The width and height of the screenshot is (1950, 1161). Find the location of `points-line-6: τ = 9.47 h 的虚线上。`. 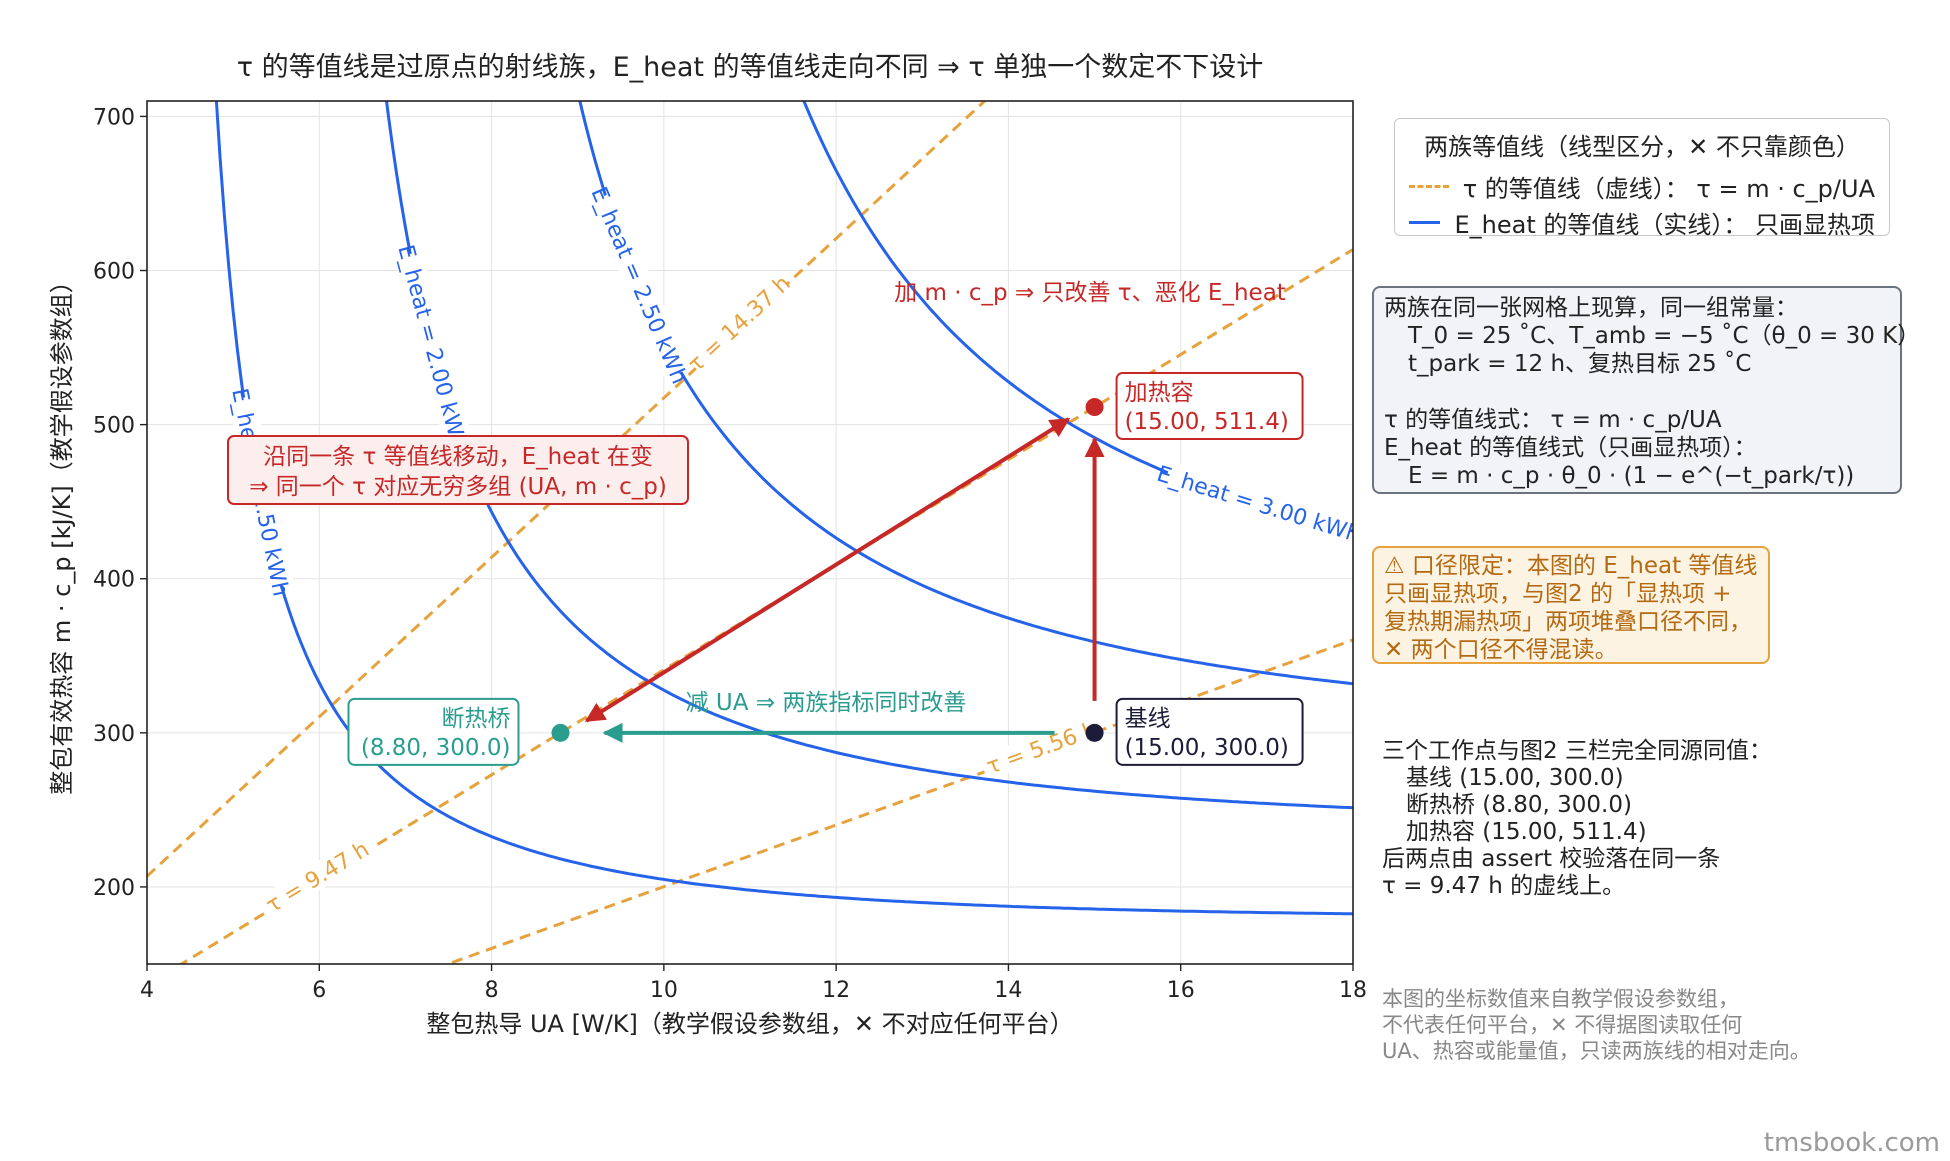

points-line-6: τ = 9.47 h 的虚线上。 is located at coordinates (1504, 886).